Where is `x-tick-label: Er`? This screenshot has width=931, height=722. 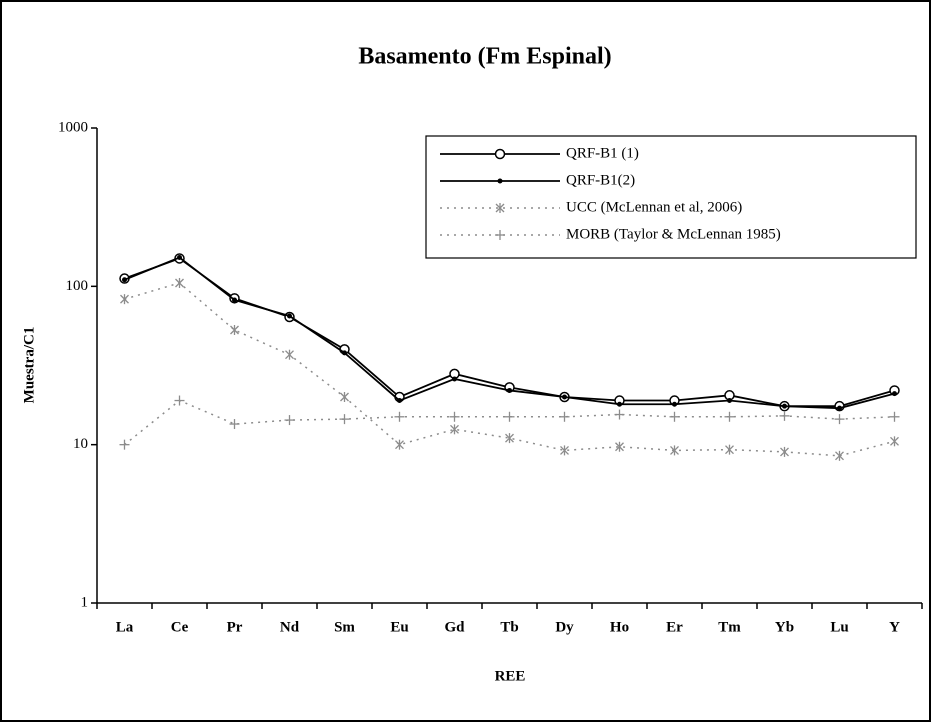 x-tick-label: Er is located at coordinates (674, 627).